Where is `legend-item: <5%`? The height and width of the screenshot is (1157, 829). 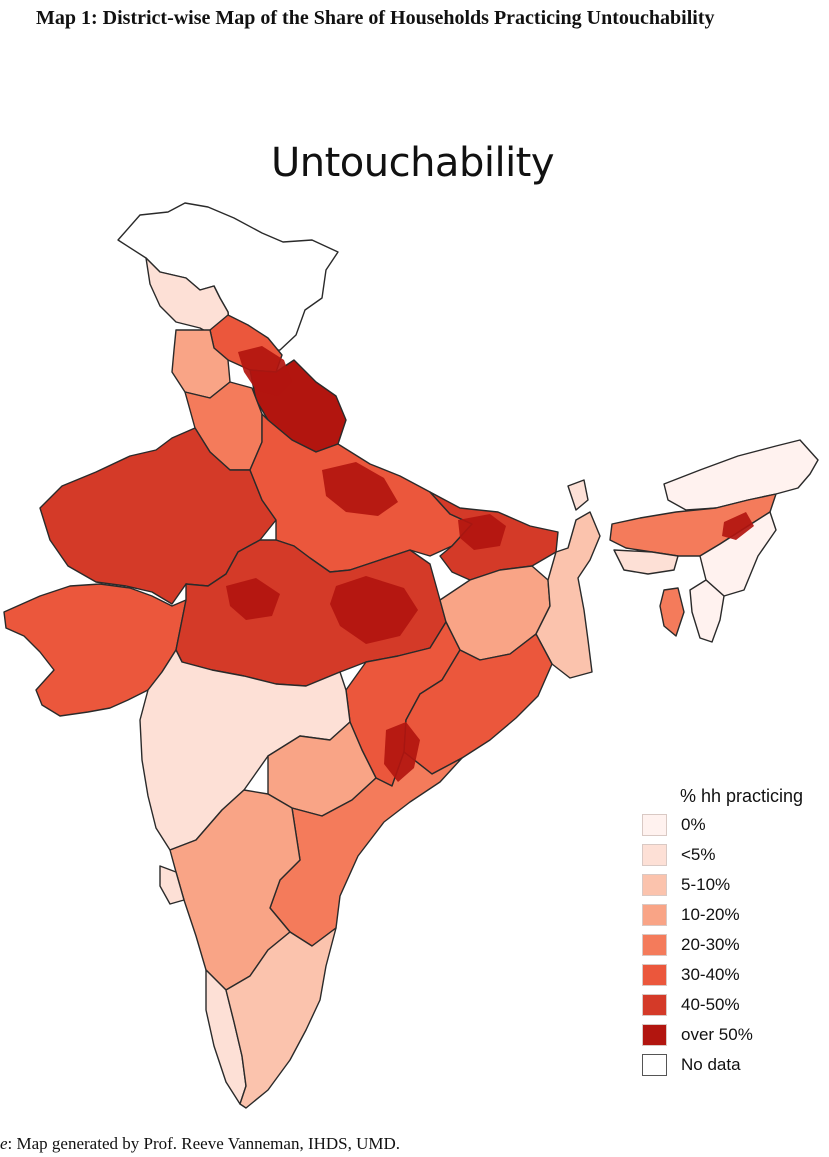
legend-item: <5% is located at coordinates (722, 855).